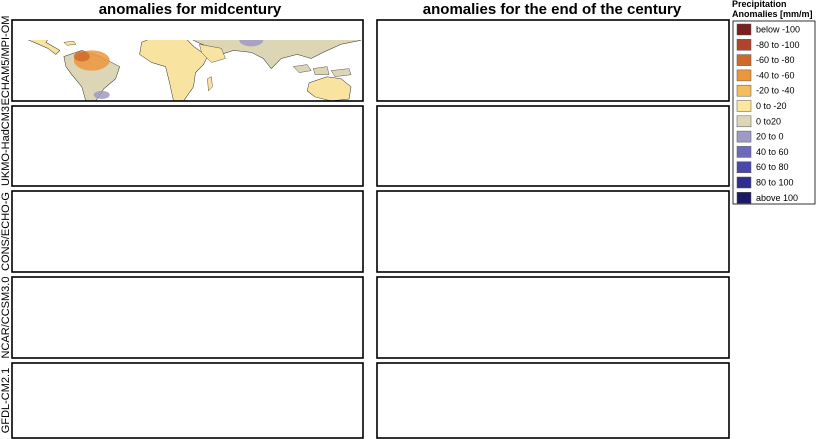  Describe the element at coordinates (772, 152) in the screenshot. I see `legend-label: 40 to 60` at that location.